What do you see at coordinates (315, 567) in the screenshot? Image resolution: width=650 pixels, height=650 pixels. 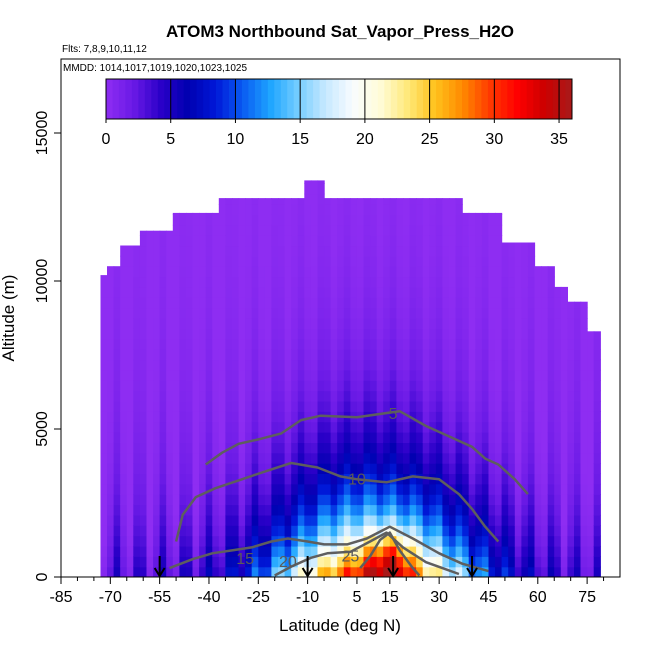 I see `flight-arrows` at bounding box center [315, 567].